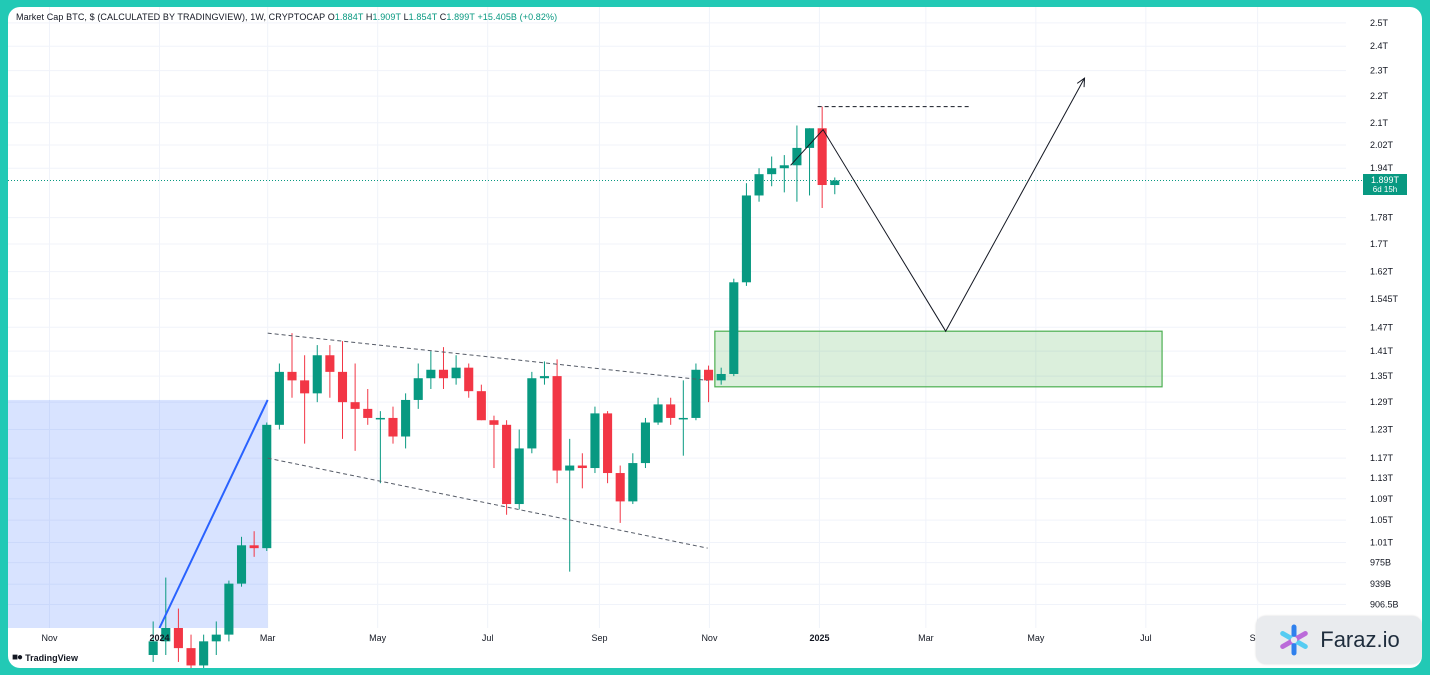 The image size is (1430, 675). I want to click on price-label-countdown: 6d 15h, so click(1385, 189).